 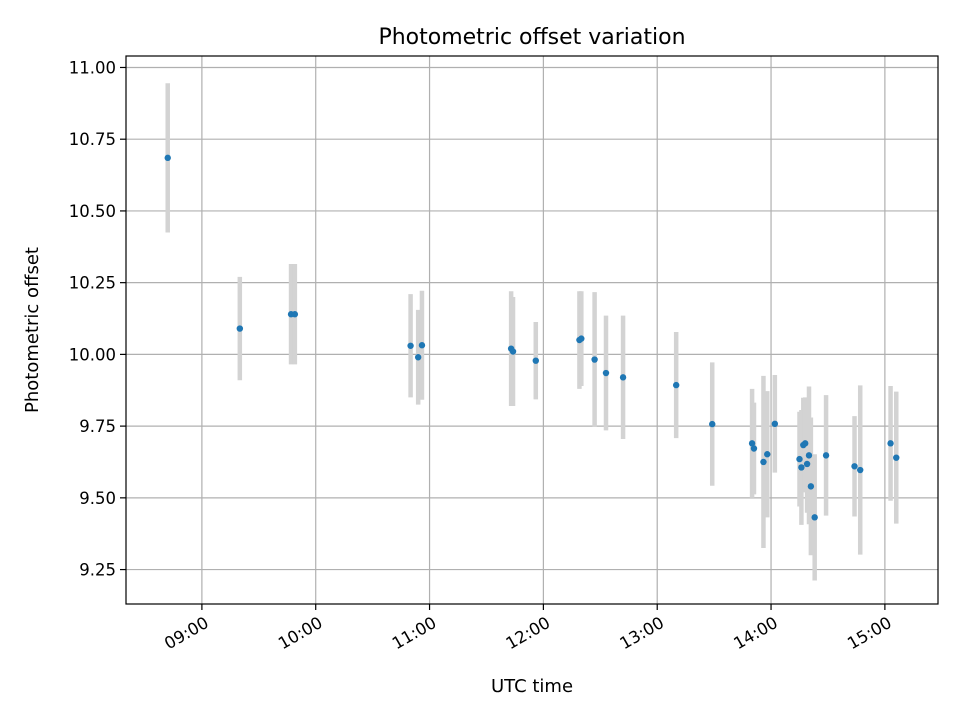 What do you see at coordinates (92, 354) in the screenshot?
I see `y-tick-label: 10.00` at bounding box center [92, 354].